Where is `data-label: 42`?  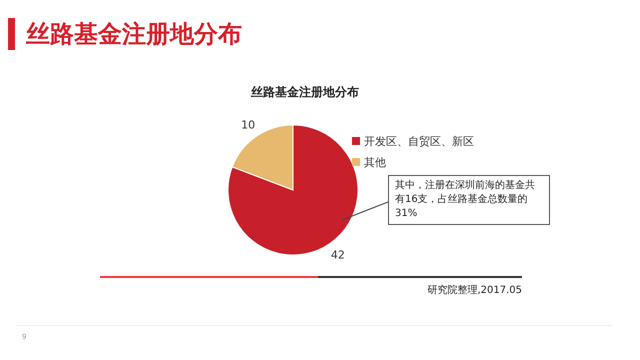 data-label: 42 is located at coordinates (337, 255).